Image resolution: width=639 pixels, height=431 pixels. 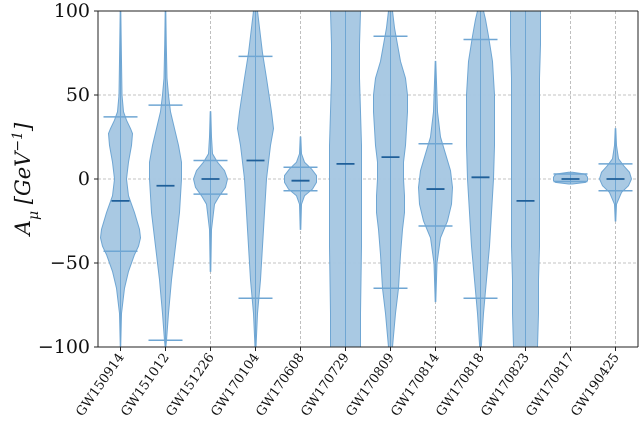 I want to click on violin-GW150914, so click(x=120, y=179).